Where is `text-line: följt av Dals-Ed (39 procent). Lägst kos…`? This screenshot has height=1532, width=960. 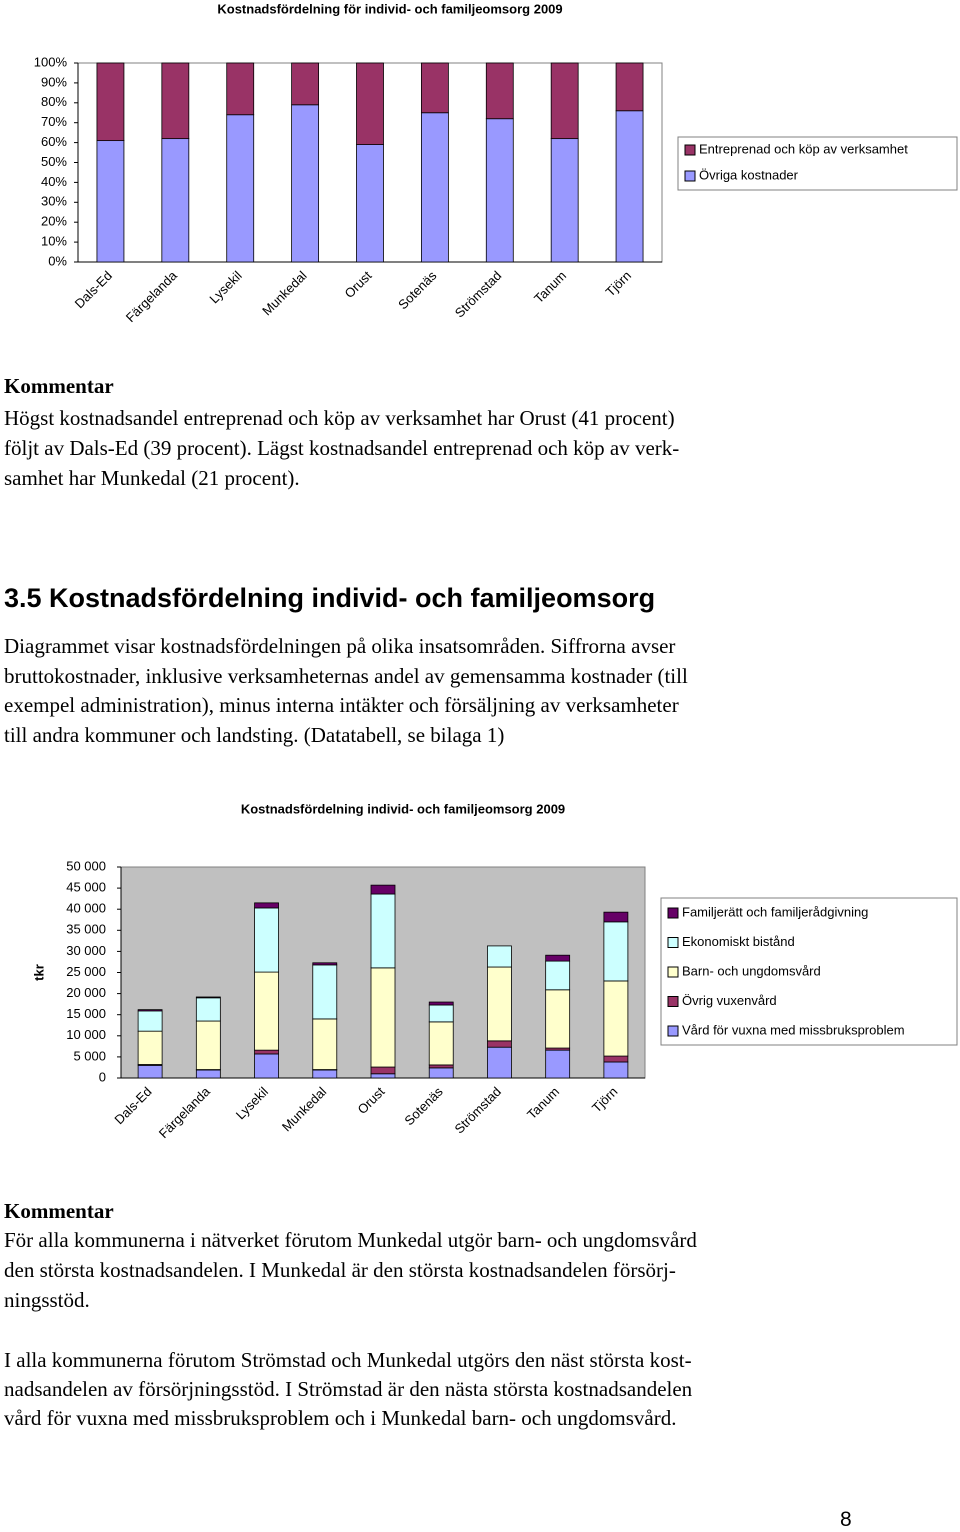
text-line: följt av Dals-Ed (39 procent). Lägst kos… is located at coordinates (341, 448).